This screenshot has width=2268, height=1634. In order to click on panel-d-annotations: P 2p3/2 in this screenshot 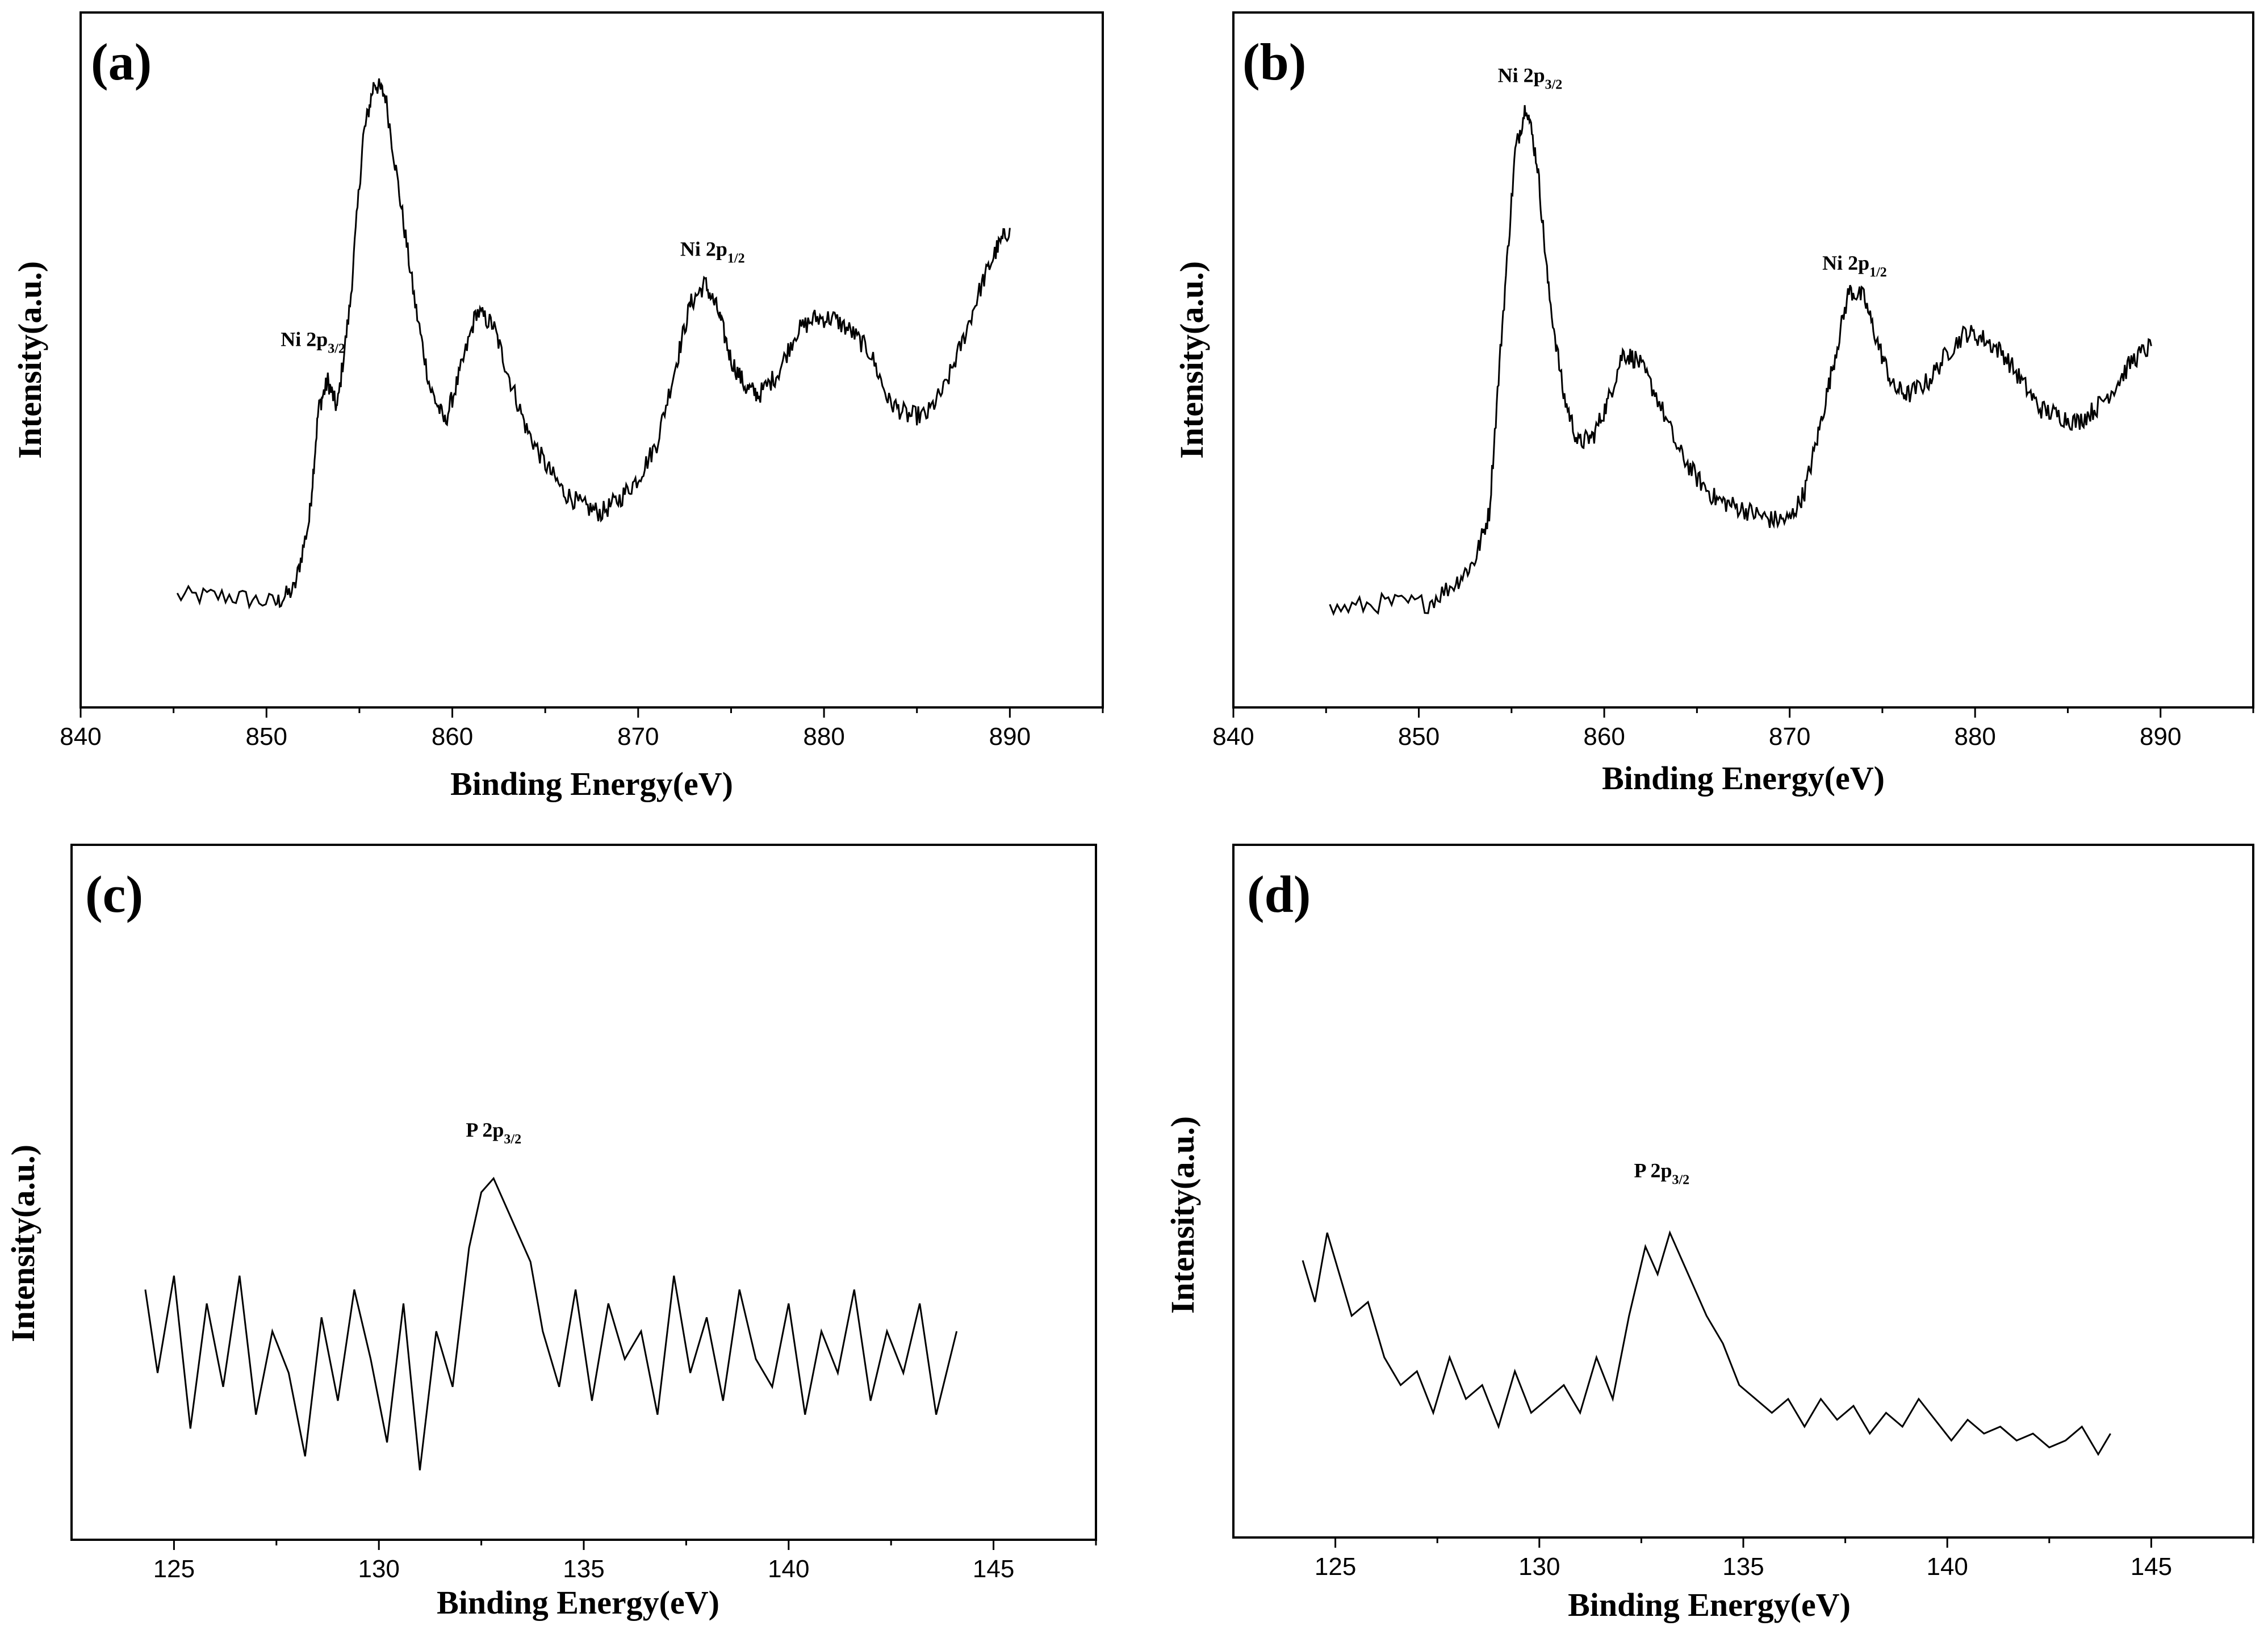, I will do `click(1661, 1173)`.